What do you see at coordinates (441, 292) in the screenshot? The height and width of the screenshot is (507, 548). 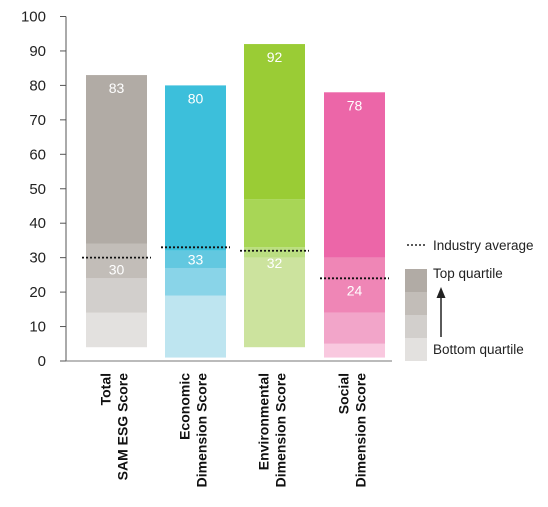 I see `legend-arrow-head-icon` at bounding box center [441, 292].